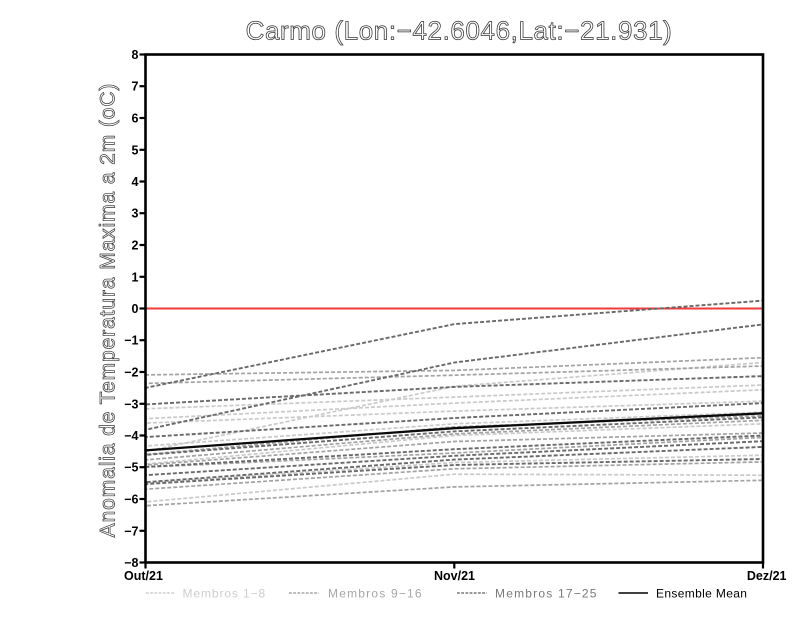 This screenshot has height=618, width=800. What do you see at coordinates (225, 594) in the screenshot?
I see `svg-text: Membros 1−8` at bounding box center [225, 594].